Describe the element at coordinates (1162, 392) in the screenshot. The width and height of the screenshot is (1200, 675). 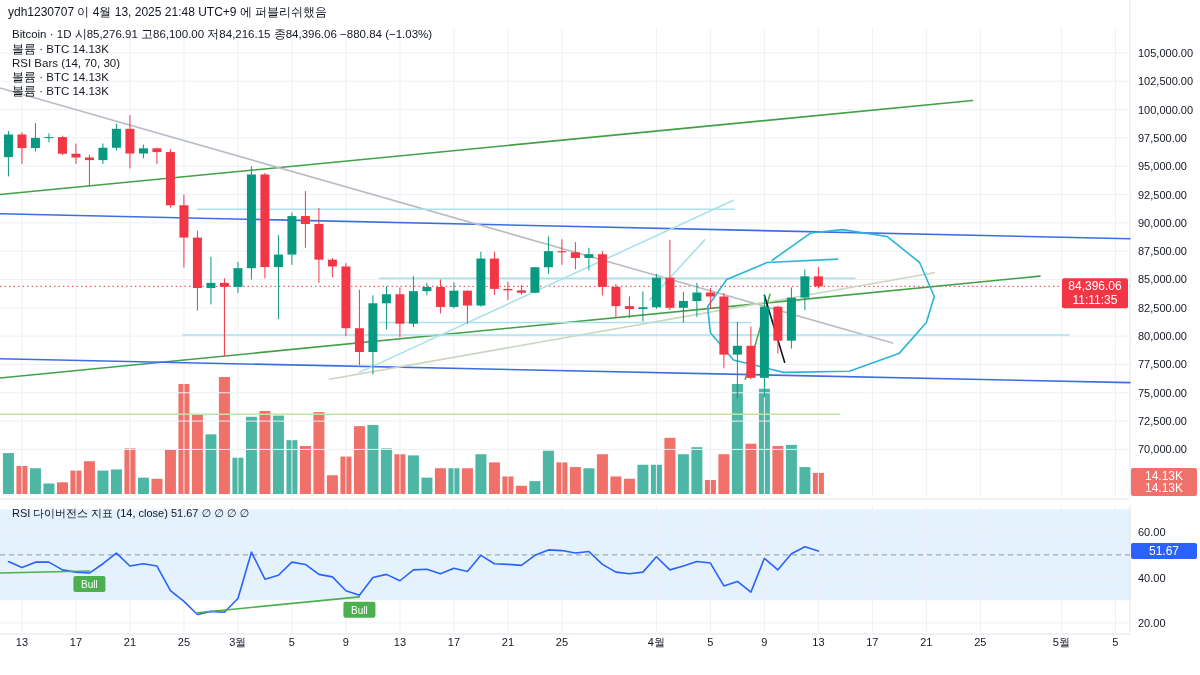
I see `y-tick-label: 75,000.00` at that location.